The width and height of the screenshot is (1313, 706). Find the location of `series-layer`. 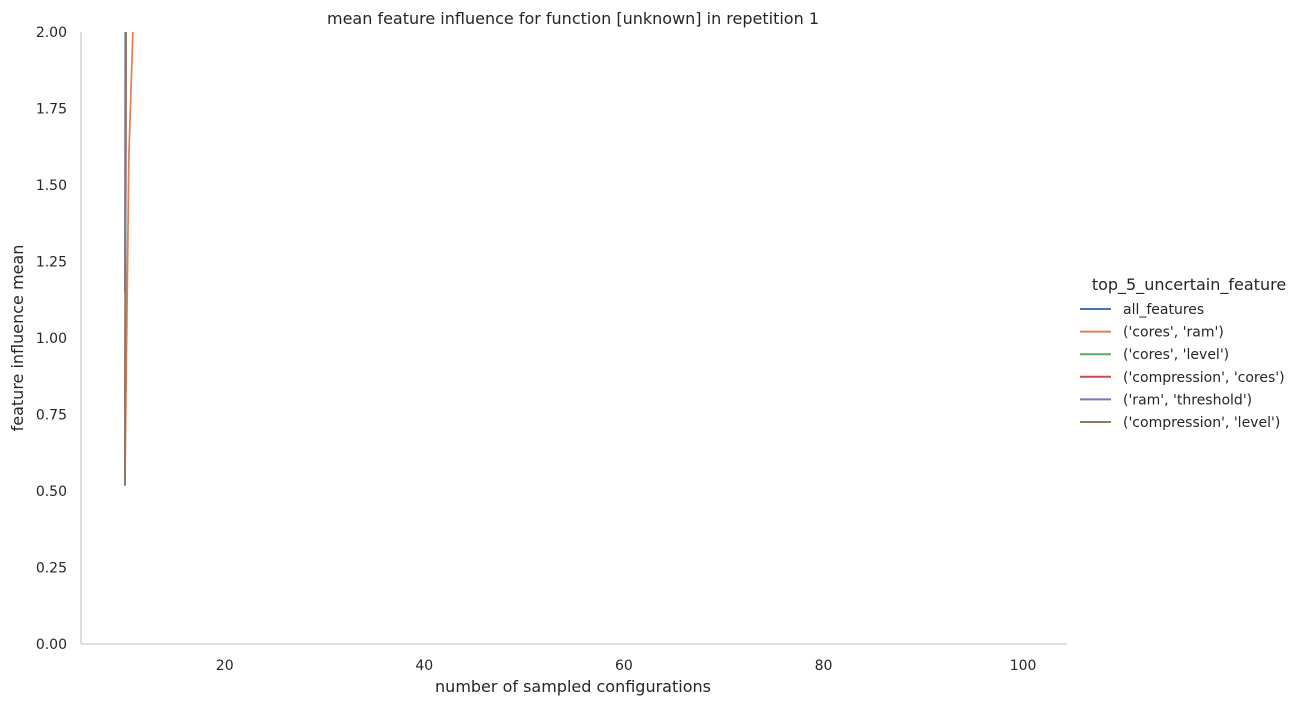

series-layer is located at coordinates (129, 259).